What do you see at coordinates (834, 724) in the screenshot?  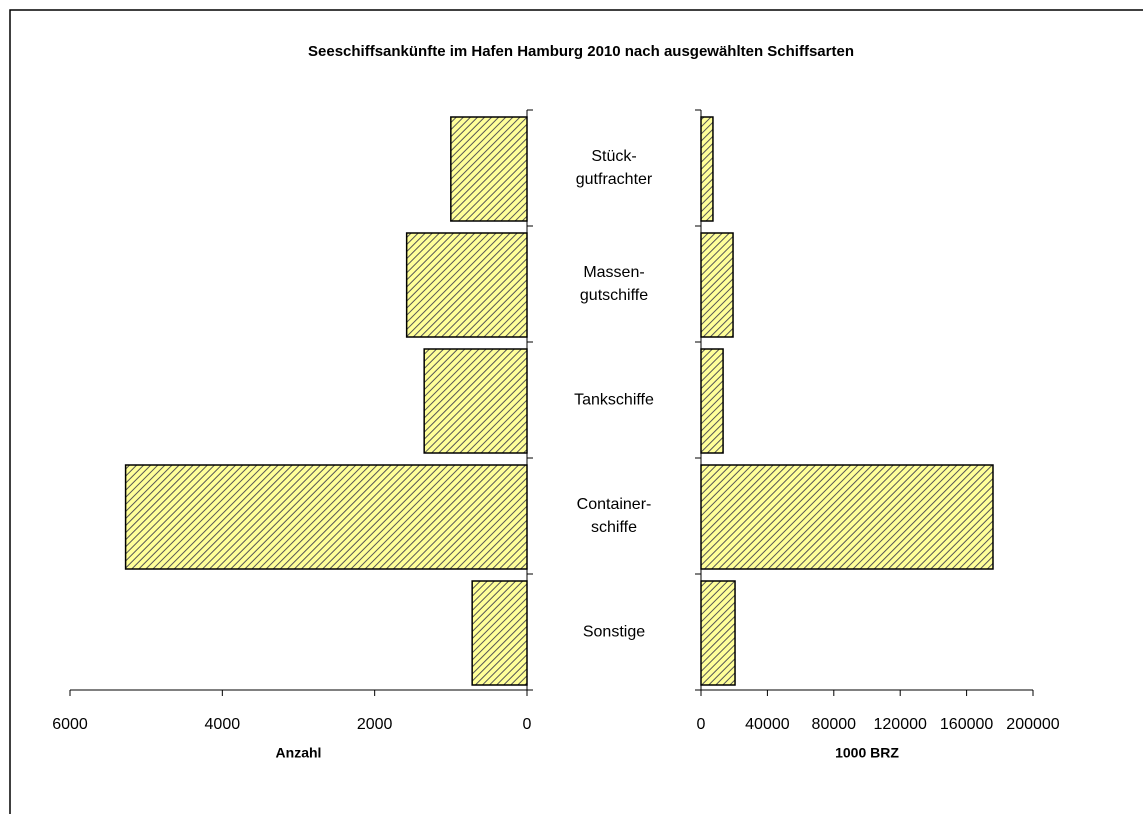 I see `x-tick-label: 80000` at bounding box center [834, 724].